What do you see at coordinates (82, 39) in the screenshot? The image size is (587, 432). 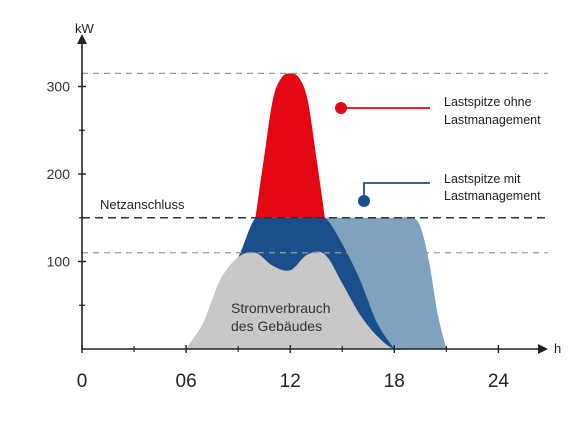 I see `y-axis-arrow-icon` at bounding box center [82, 39].